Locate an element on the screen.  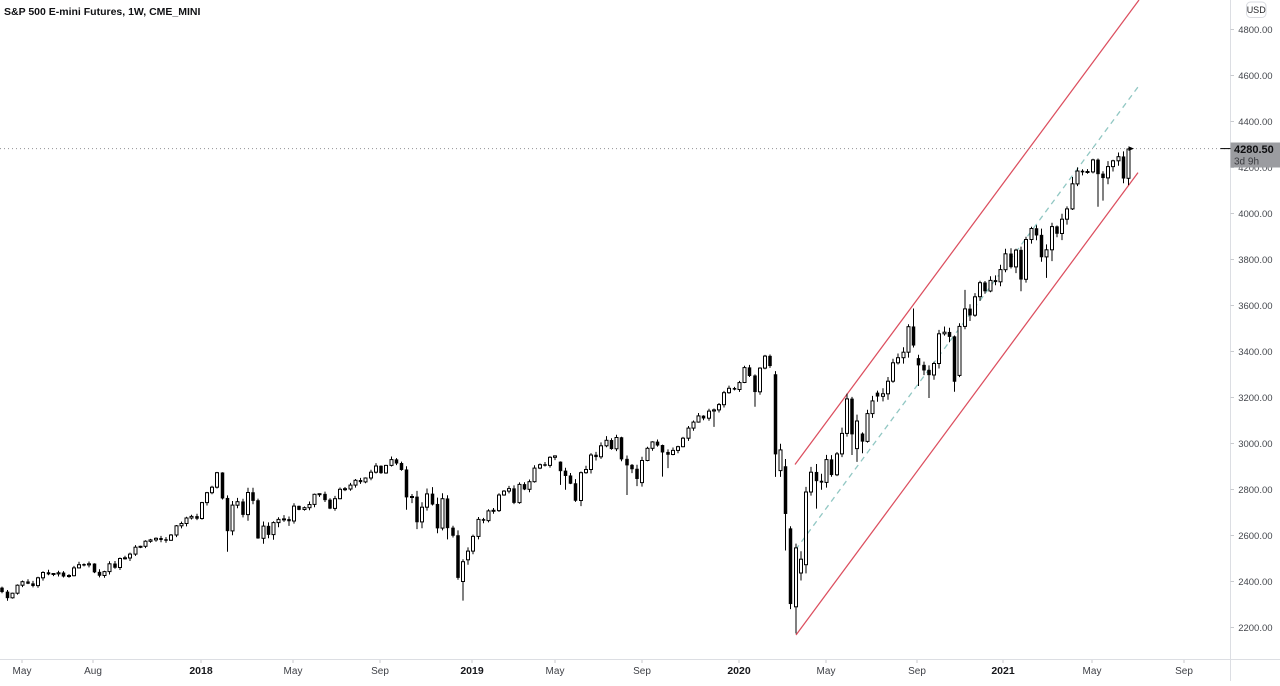
svg-text: Aug is located at coordinates (93, 671).